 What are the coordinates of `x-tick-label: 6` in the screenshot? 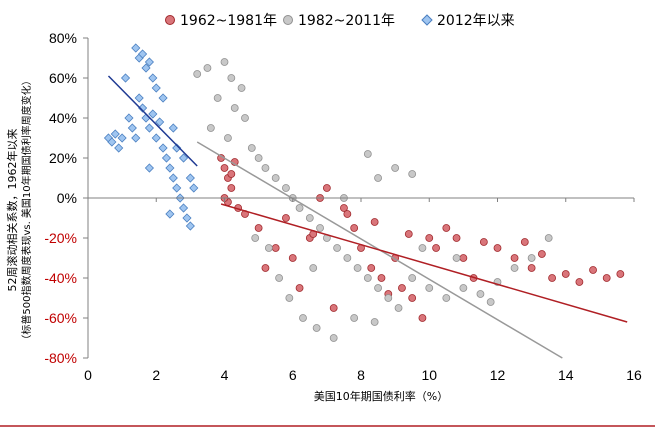 It's located at (293, 375).